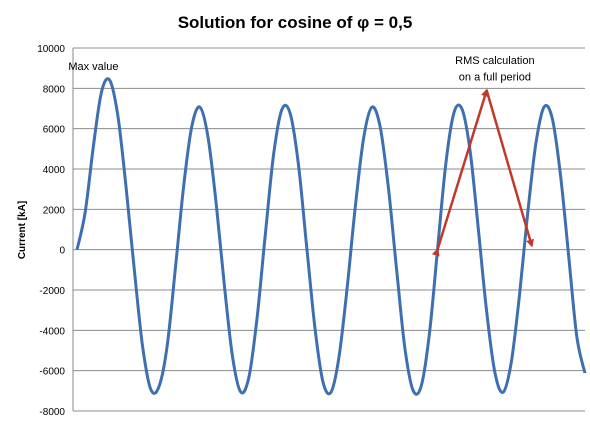 The height and width of the screenshot is (423, 590). Describe the element at coordinates (54, 130) in the screenshot. I see `y-tick-label: 6000` at that location.